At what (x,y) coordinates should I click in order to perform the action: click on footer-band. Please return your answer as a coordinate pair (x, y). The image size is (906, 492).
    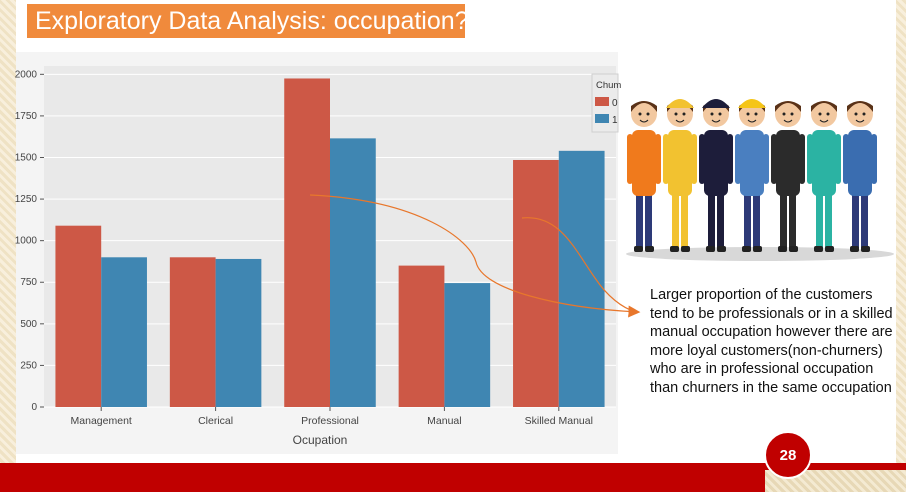
    Looking at the image, I should click on (453, 477).